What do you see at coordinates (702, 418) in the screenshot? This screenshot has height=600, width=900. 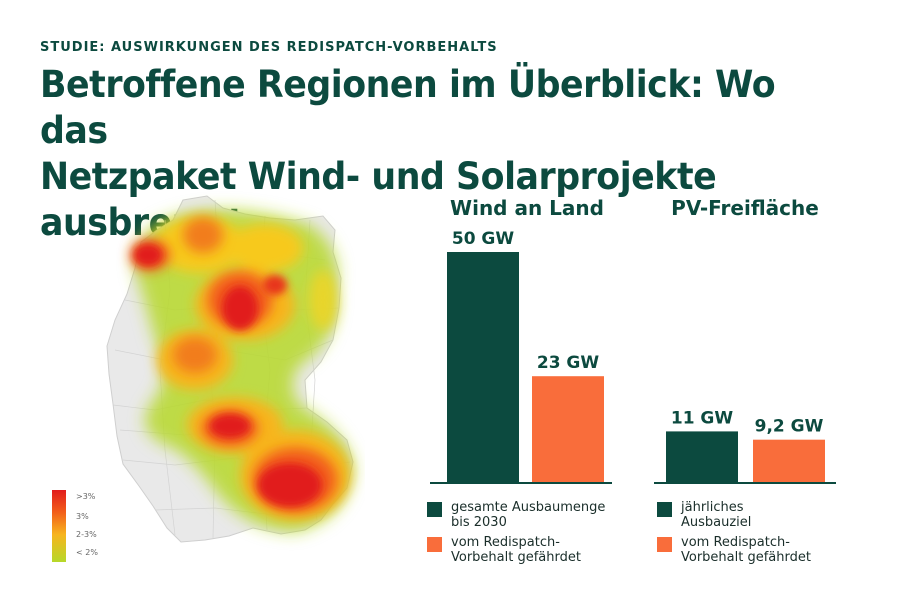 I see `value-label-pv-target: 11 GW` at bounding box center [702, 418].